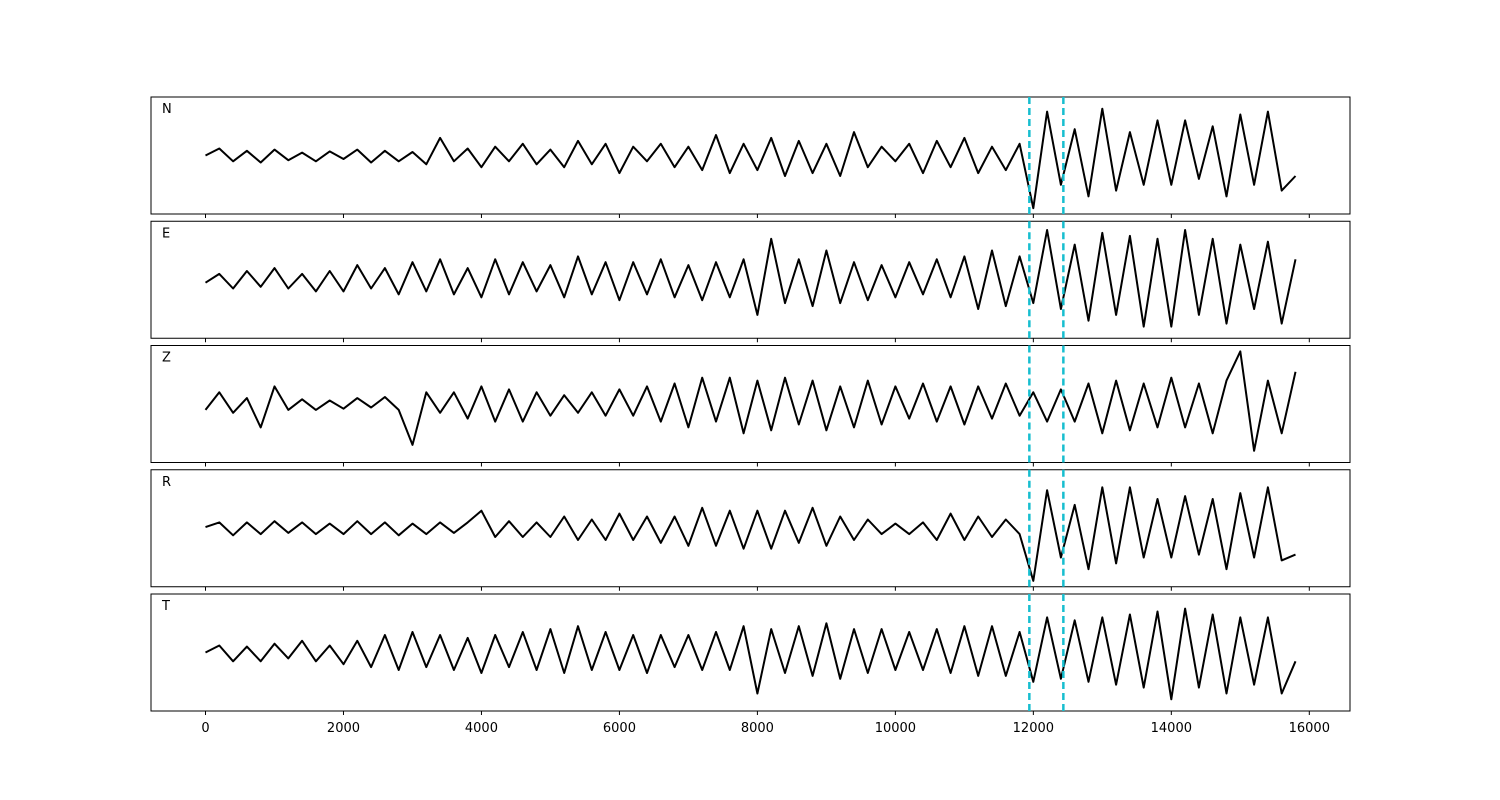  Describe the element at coordinates (757, 728) in the screenshot. I see `x-tick-label: 8000` at that location.